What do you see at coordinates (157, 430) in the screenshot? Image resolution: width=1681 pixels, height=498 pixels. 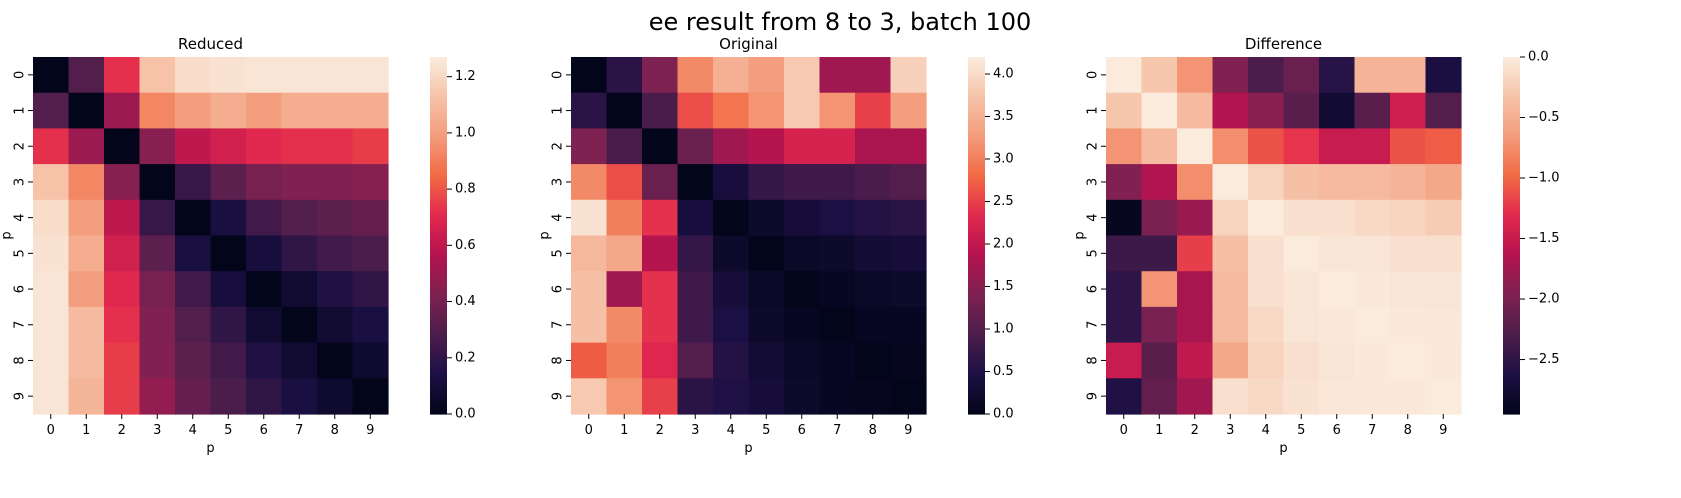 I see `x-tick-label: 3` at bounding box center [157, 430].